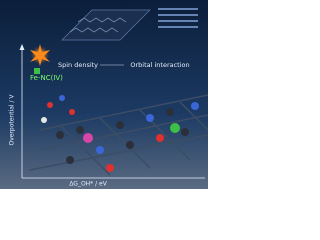 The width and height of the screenshot is (320, 240). What do you see at coordinates (78, 65) in the screenshot?
I see `spin-label: Spin density` at bounding box center [78, 65].